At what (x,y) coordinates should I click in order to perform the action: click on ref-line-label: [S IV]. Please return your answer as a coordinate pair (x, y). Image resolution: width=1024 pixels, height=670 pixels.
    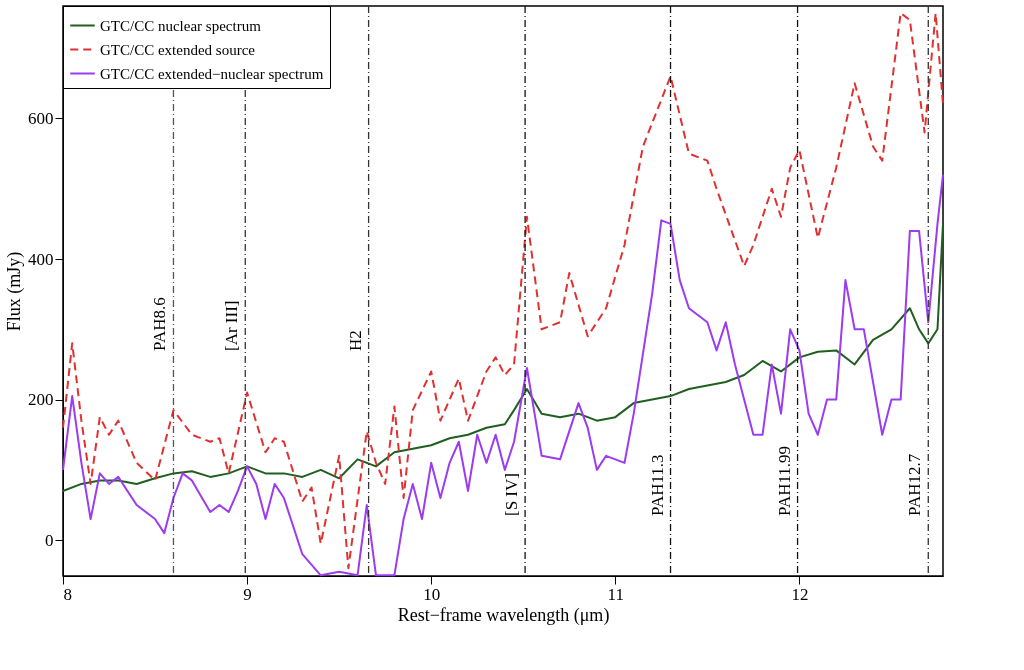
    Looking at the image, I should click on (512, 494).